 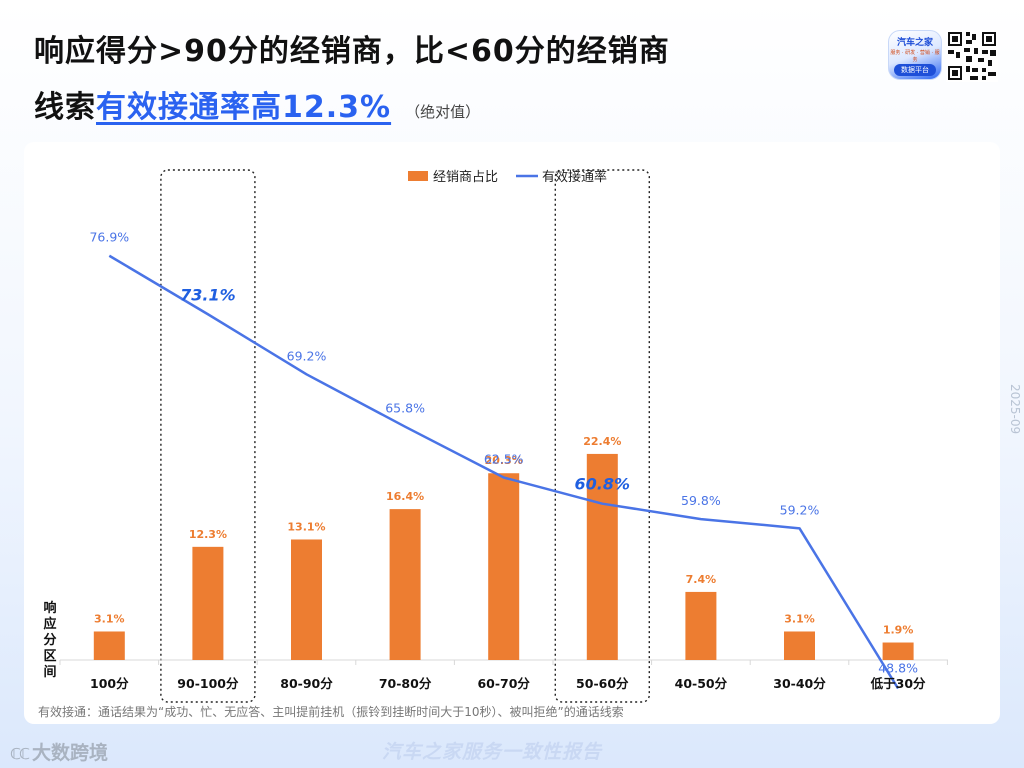 I want to click on logo-subtext: 服务 · 研发 · 营销 · 服务, so click(x=915, y=56).